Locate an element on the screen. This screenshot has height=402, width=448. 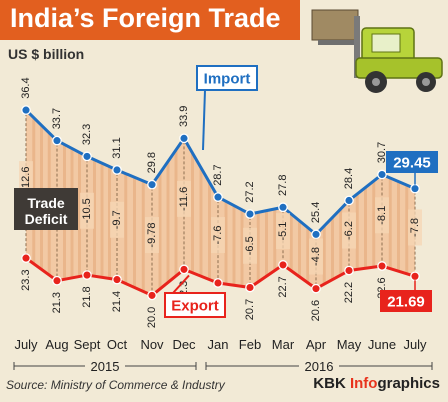
import-value-label: 25.4 is located at coordinates (316, 212).